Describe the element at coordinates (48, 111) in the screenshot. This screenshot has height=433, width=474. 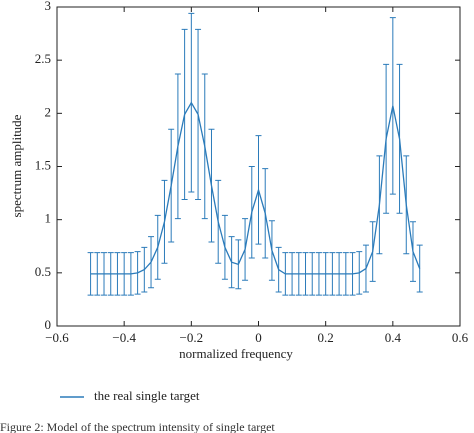
I see `y-tick-label: 2` at that location.